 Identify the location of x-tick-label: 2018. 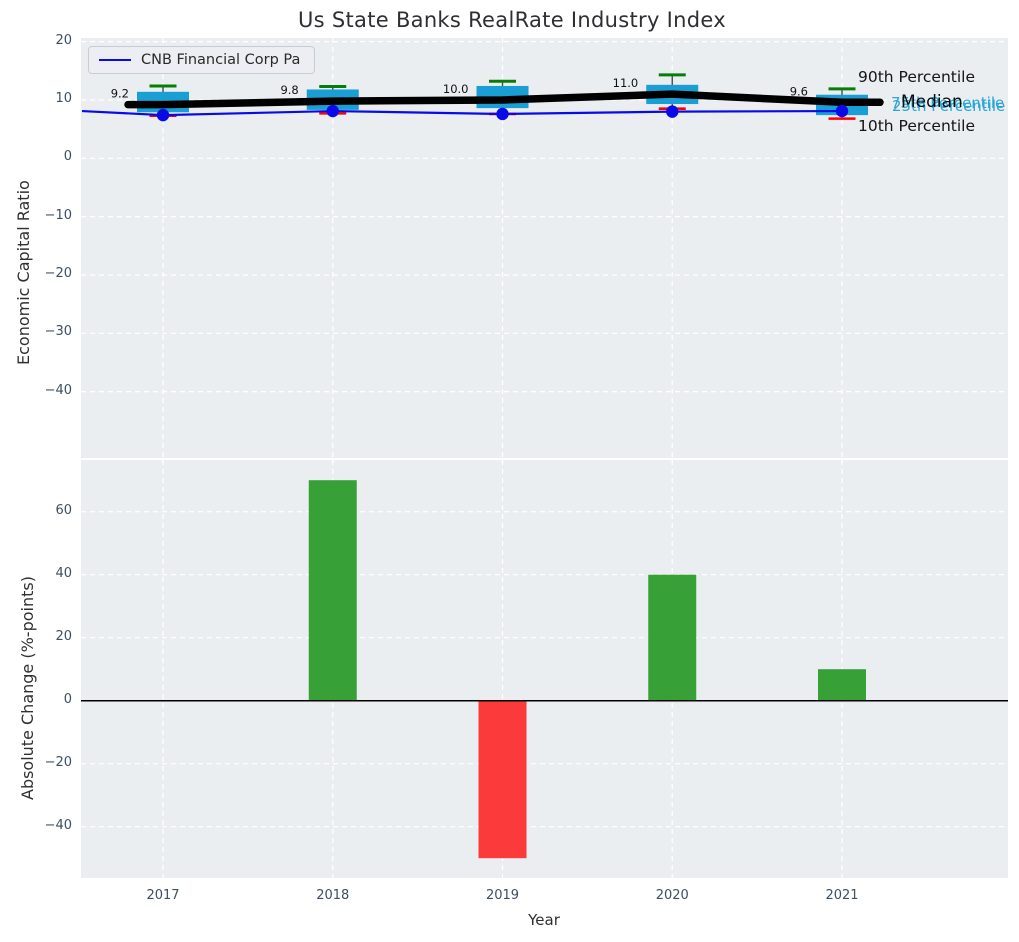
(333, 895).